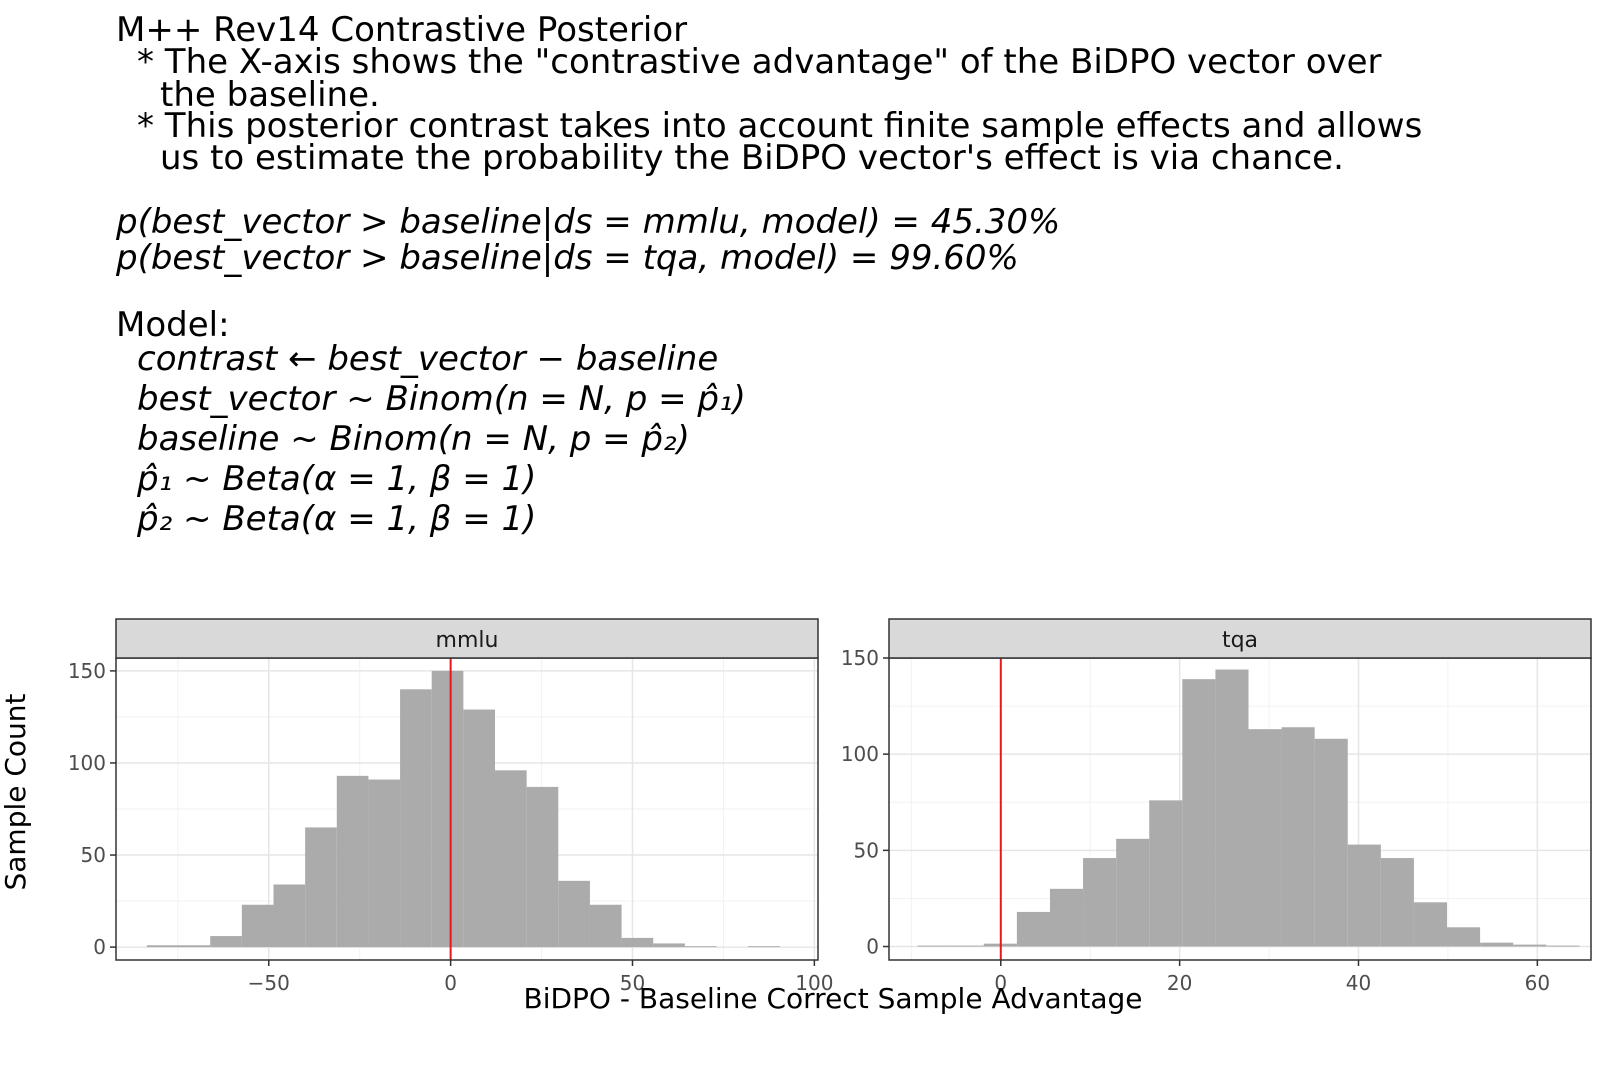  I want to click on x-tick-label: 20, so click(1179, 983).